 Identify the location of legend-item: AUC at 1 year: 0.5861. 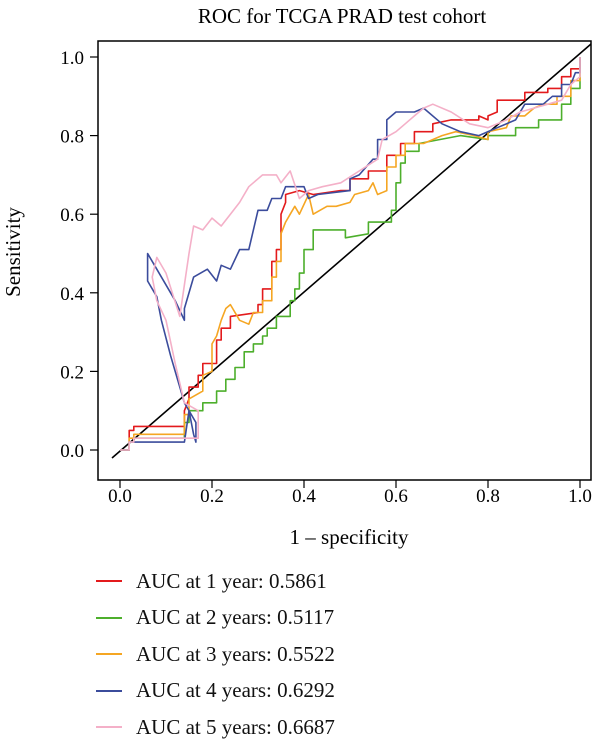
(326, 581).